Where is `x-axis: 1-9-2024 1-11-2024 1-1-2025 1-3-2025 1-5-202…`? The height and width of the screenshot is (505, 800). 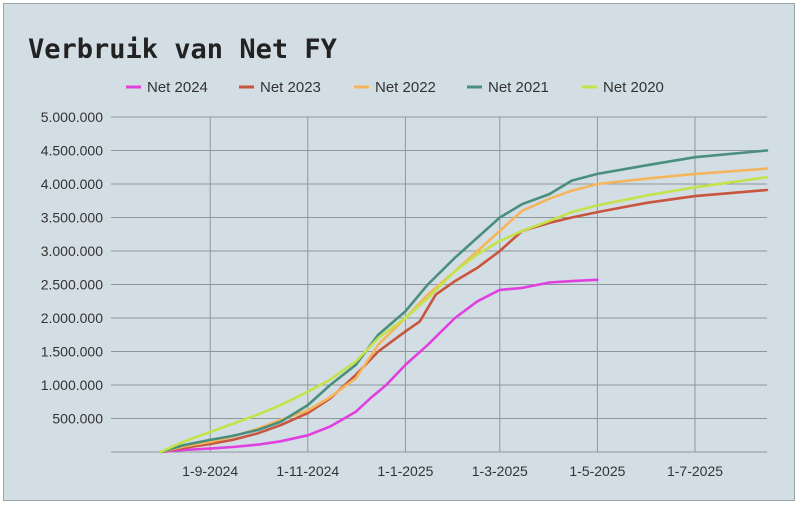 x-axis: 1-9-2024 1-11-2024 1-1-2025 1-3-2025 1-5-202… is located at coordinates (452, 471).